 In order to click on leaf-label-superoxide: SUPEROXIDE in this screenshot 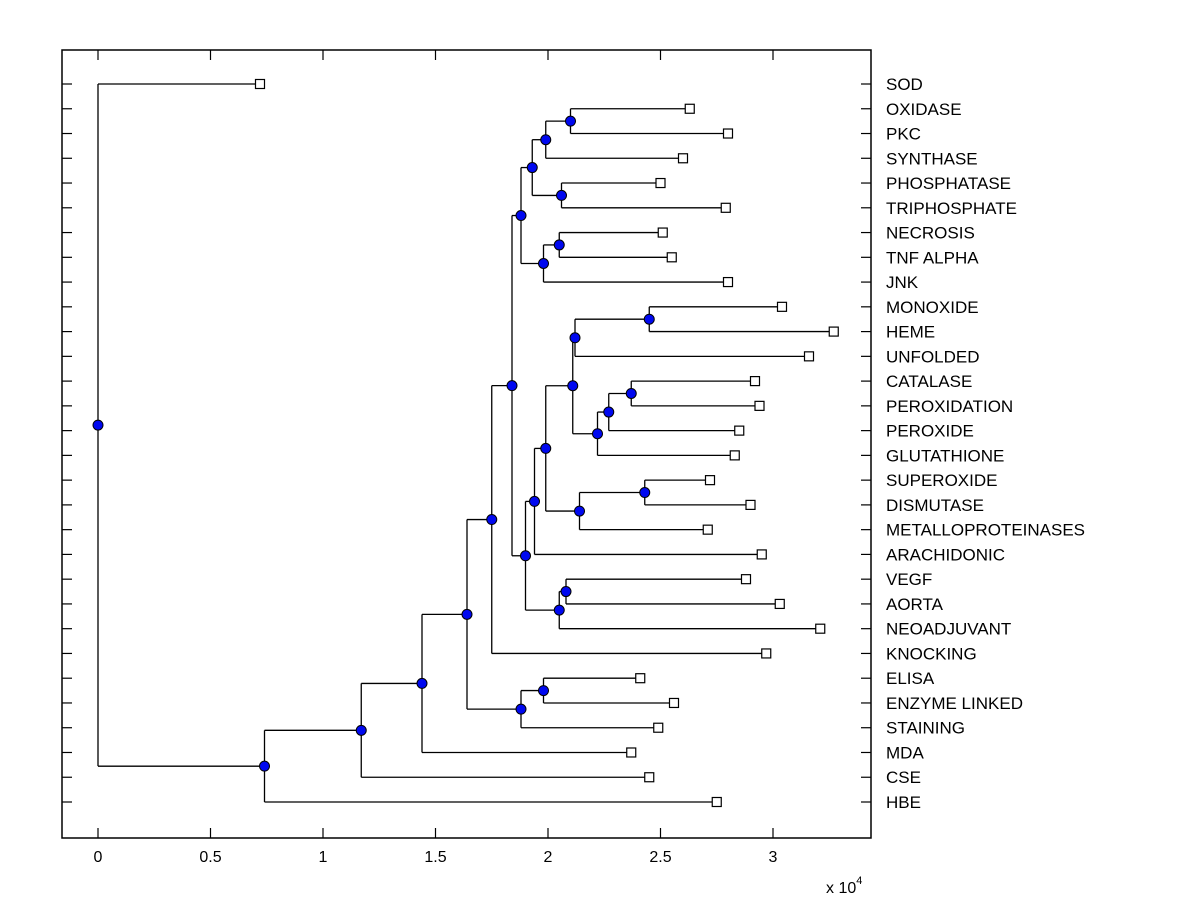, I will do `click(941, 480)`.